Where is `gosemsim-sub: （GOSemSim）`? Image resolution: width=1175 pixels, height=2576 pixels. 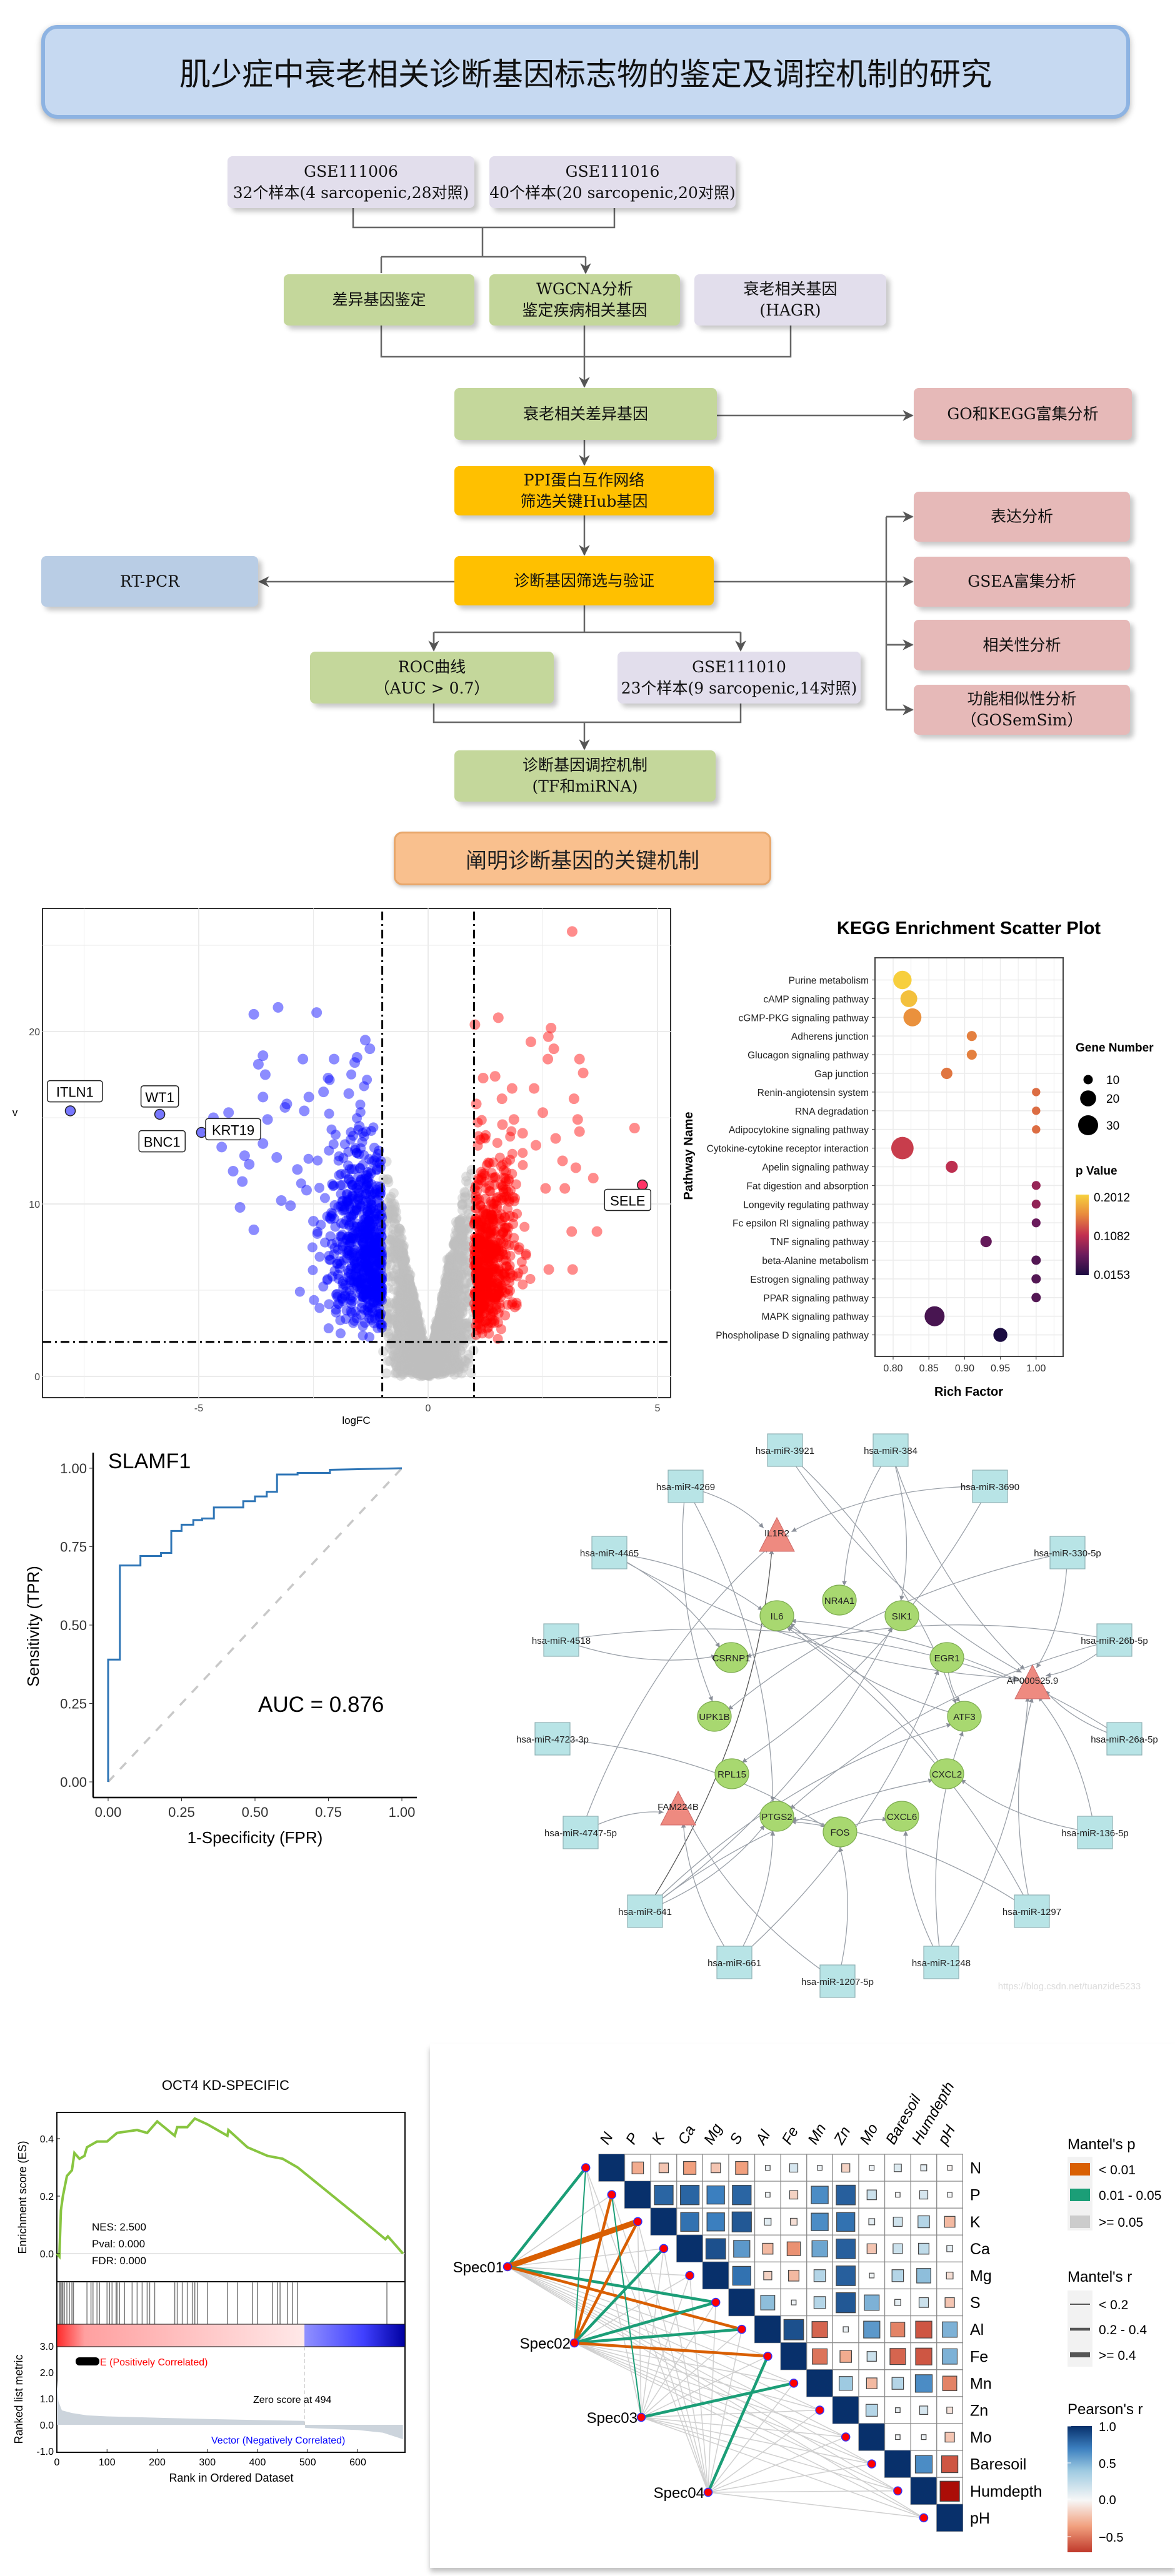
gosemsim-sub: （GOSemSim） is located at coordinates (1022, 720).